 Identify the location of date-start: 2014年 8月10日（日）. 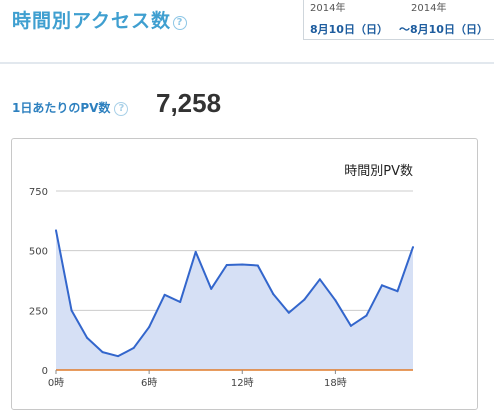
(349, 20).